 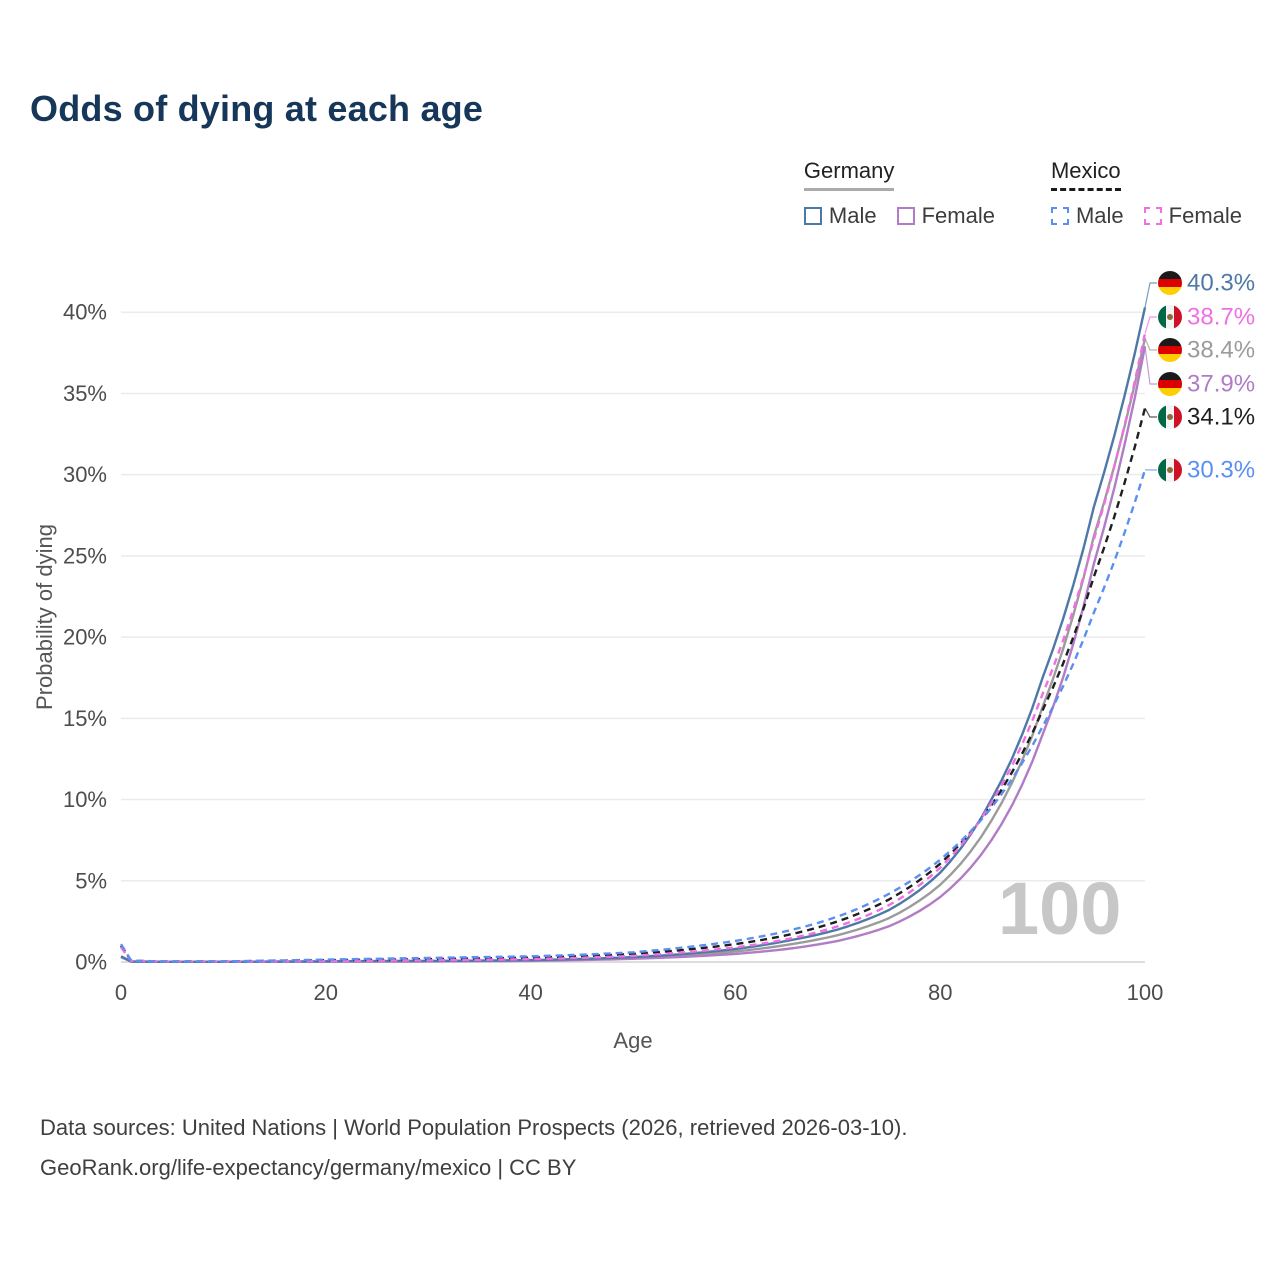 I want to click on legend-item-germany-female: Female, so click(x=945, y=216).